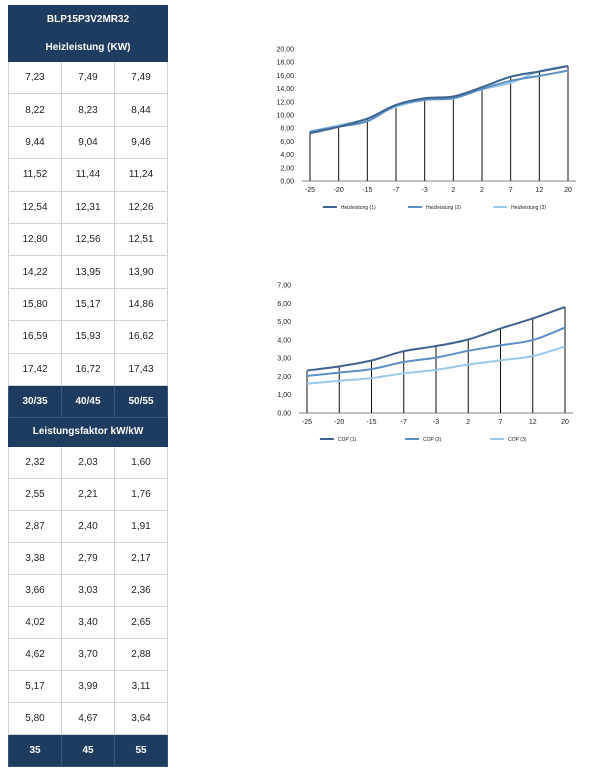  Describe the element at coordinates (35, 207) in the screenshot. I see `table-cell: 12,54` at that location.